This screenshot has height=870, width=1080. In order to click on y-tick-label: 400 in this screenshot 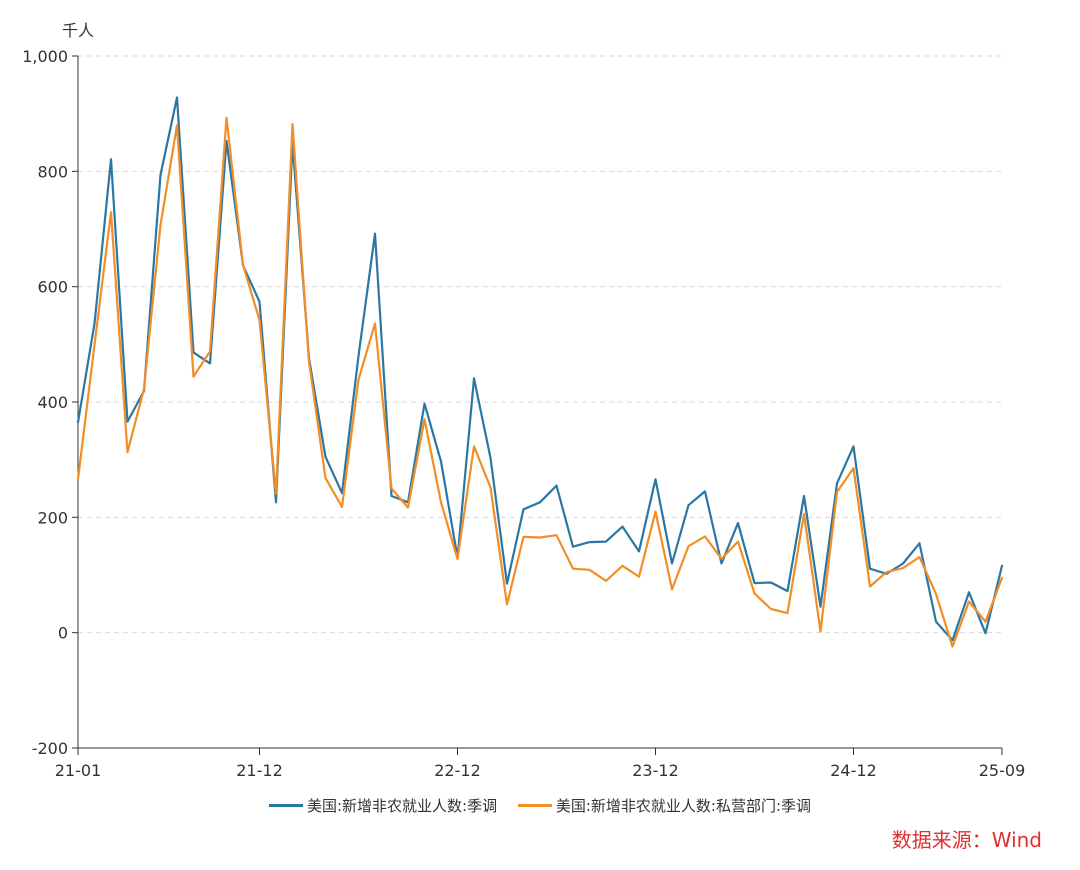, I will do `click(52, 402)`.